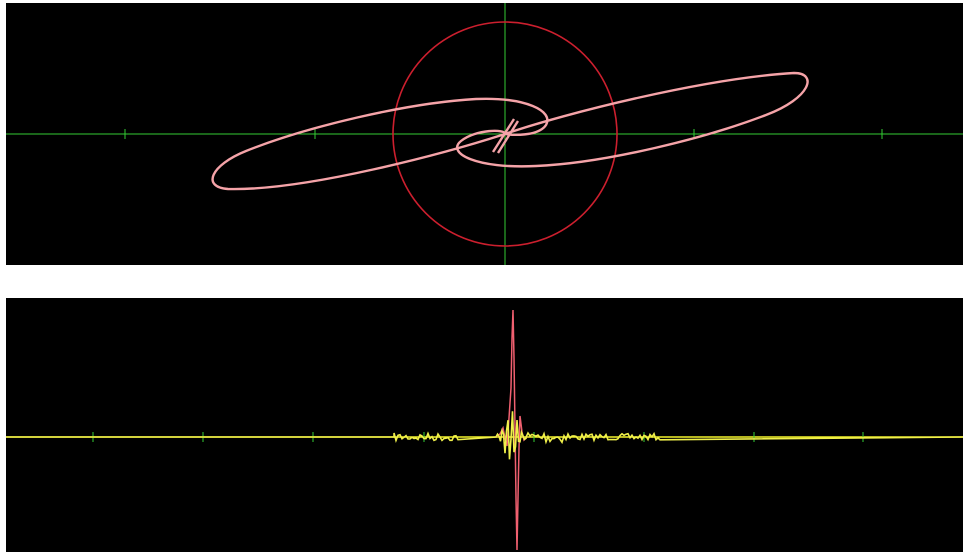 The image size is (963, 552). I want to click on waveform-channel-b, so click(511, 430).